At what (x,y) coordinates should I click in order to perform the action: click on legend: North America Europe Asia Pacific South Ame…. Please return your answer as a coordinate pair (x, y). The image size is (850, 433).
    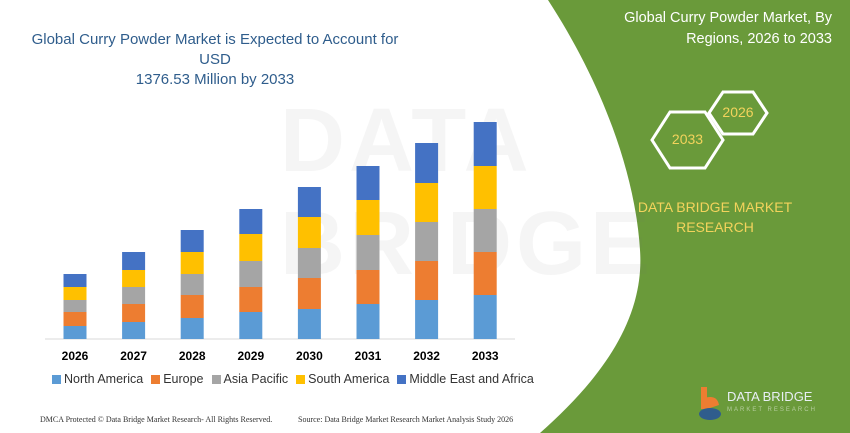
    Looking at the image, I should click on (293, 379).